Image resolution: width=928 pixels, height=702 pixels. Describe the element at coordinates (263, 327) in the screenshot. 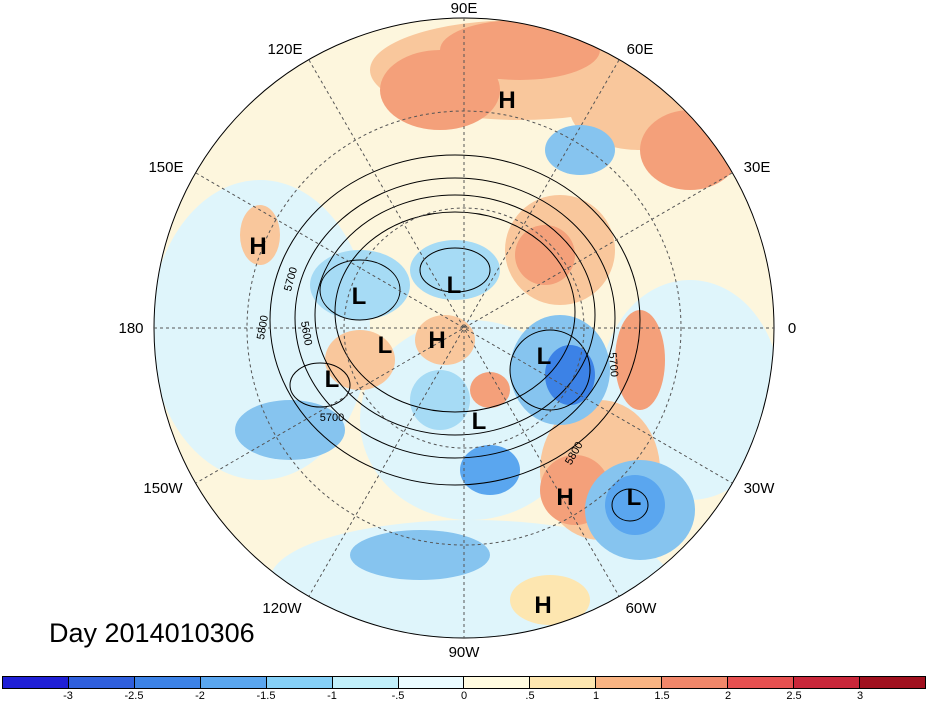

I see `contour-label: 5800` at that location.